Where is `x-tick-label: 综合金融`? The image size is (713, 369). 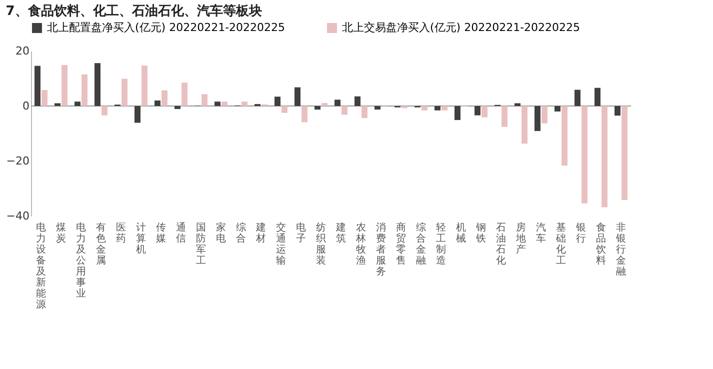
x-tick-label: 综合金融 is located at coordinates (421, 244).